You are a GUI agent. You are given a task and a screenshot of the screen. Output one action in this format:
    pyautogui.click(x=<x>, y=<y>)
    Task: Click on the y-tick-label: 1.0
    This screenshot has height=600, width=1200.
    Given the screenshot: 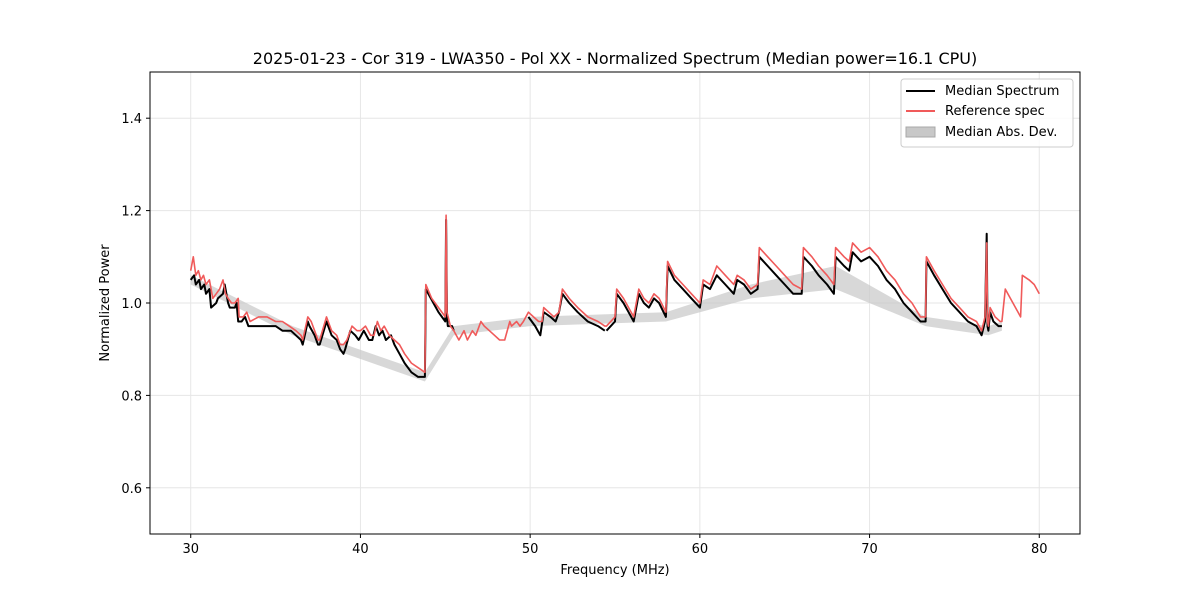 What is the action you would take?
    pyautogui.click(x=131, y=304)
    